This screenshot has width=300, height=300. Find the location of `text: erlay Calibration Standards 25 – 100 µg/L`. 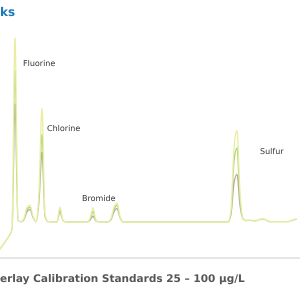

text: erlay Calibration Standards 25 – 100 µg/L is located at coordinates (123, 279).